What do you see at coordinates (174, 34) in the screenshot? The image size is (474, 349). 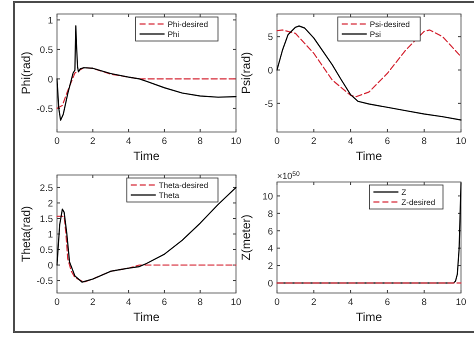 I see `legend-label: Phi` at bounding box center [174, 34].